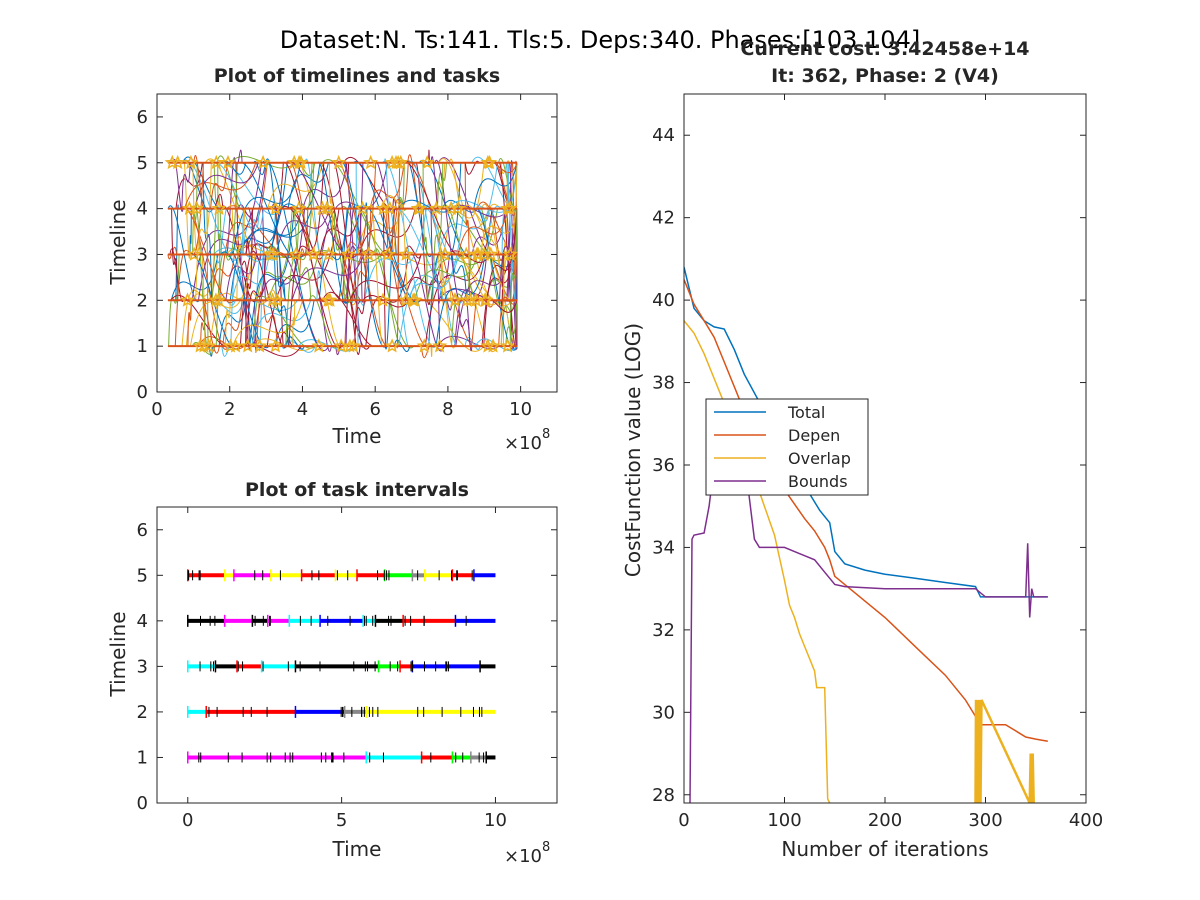 This screenshot has height=900, width=1200. What do you see at coordinates (347, 668) in the screenshot?
I see `intervals-plot: 0 5 10 0 1 2 3 4 5 6` at bounding box center [347, 668].